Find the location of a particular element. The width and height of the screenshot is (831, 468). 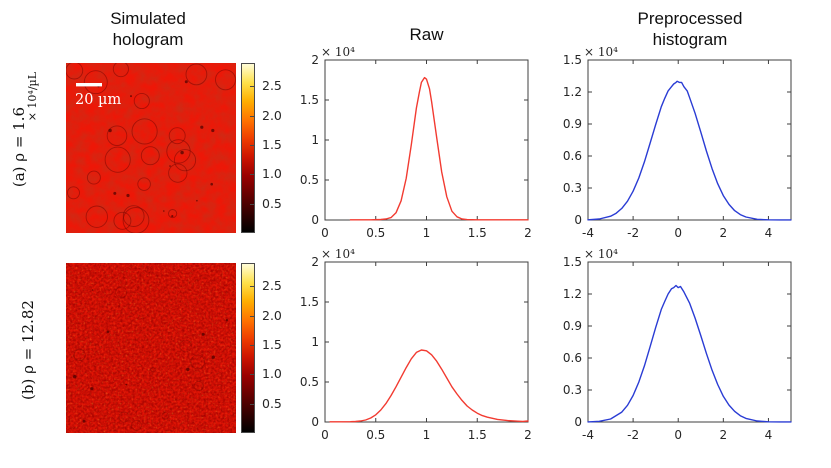

y-tick-label: 1.2 is located at coordinates (572, 294).